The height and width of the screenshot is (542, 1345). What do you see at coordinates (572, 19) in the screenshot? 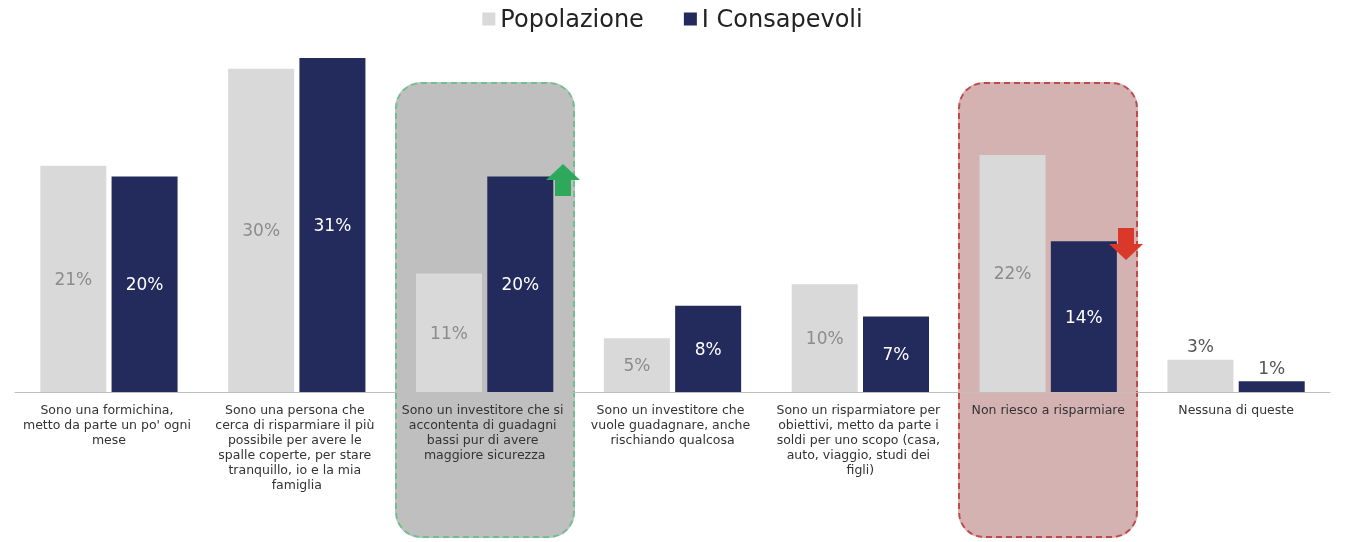
I see `legend-label: Popolazione` at bounding box center [572, 19].